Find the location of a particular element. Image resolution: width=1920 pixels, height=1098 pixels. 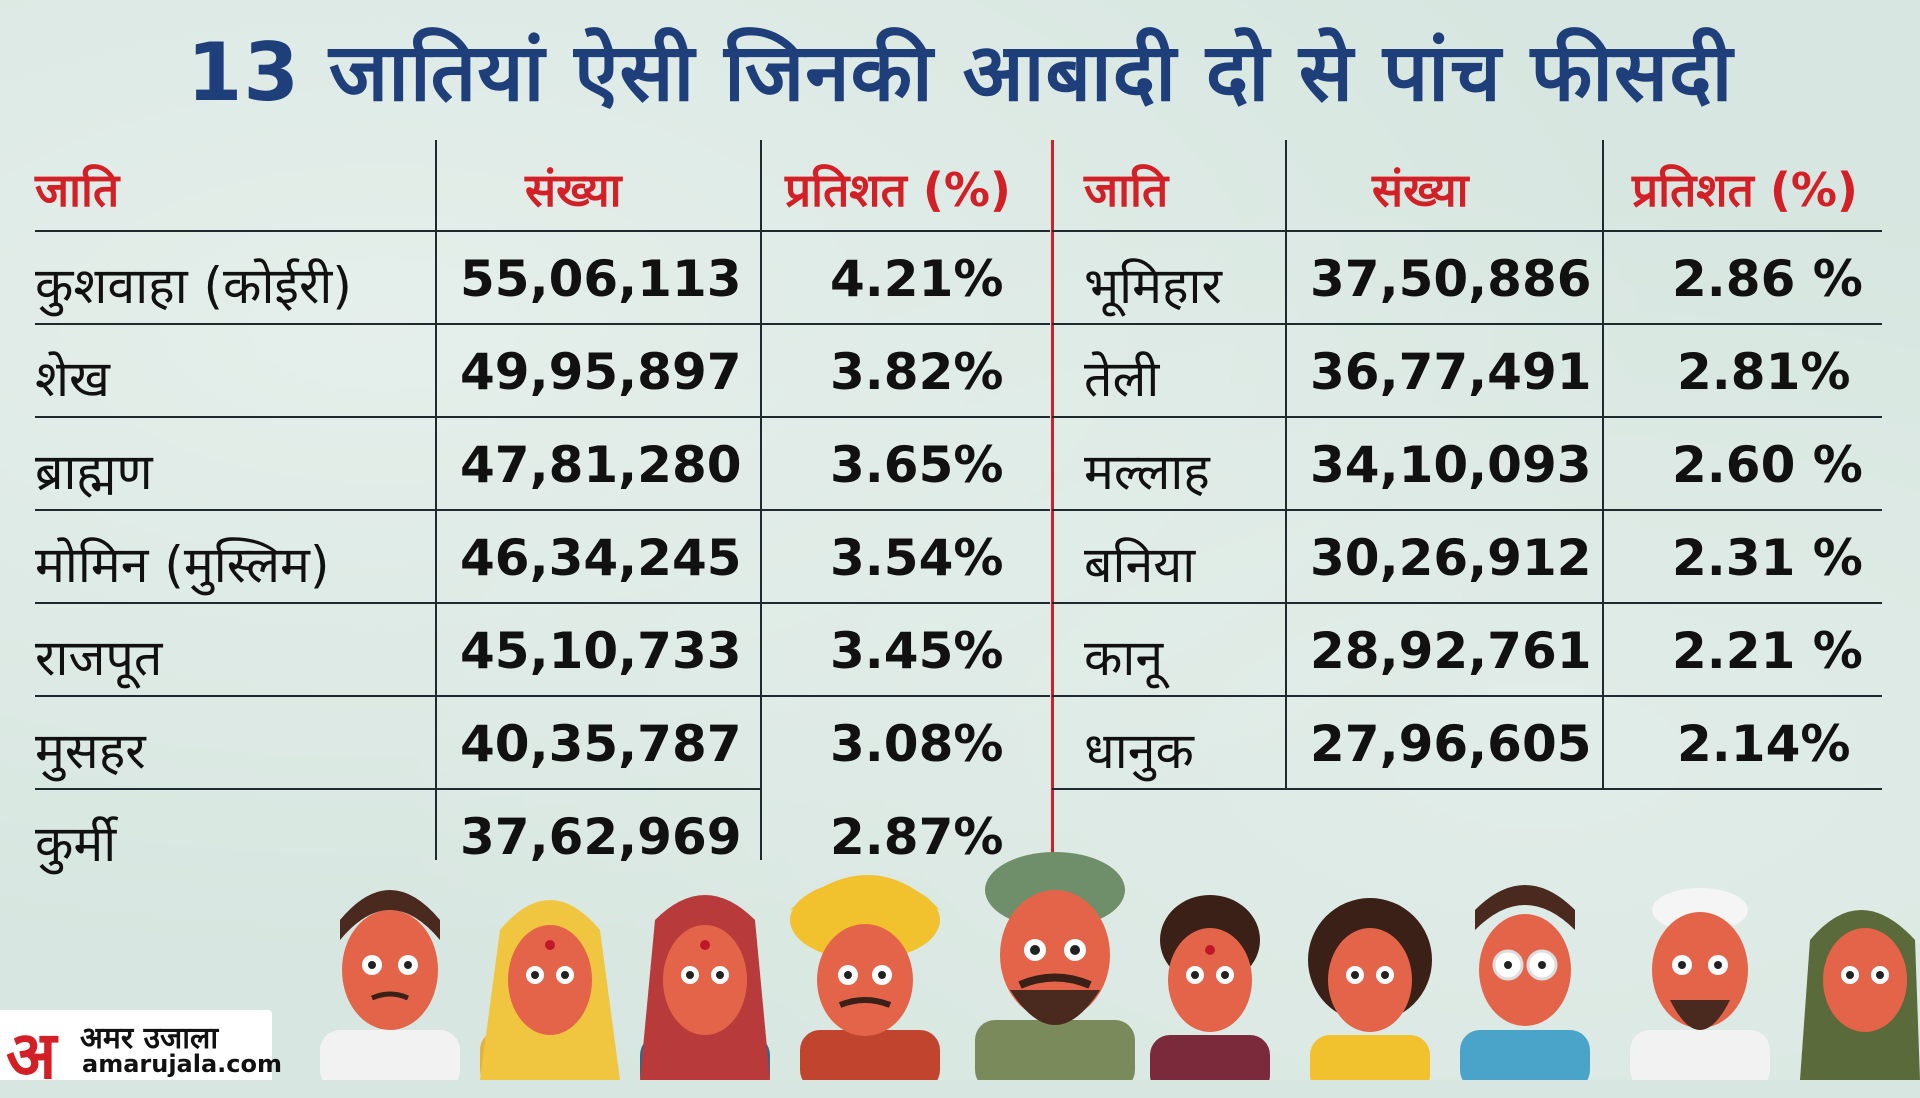

caste-percent: 3.08% is located at coordinates (917, 744).